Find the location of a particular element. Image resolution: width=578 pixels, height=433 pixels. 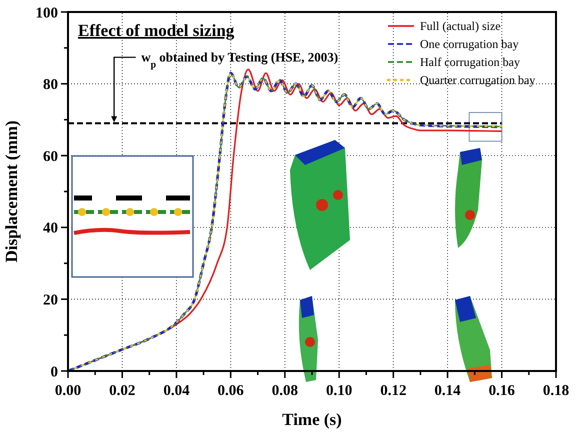

x-tick-label: 0.12 is located at coordinates (393, 391).